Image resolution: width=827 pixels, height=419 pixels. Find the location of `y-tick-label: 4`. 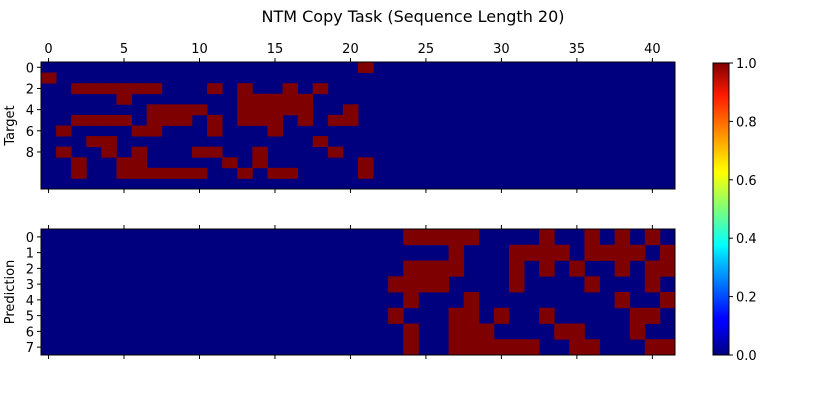

y-tick-label: 4 is located at coordinates (30, 301).